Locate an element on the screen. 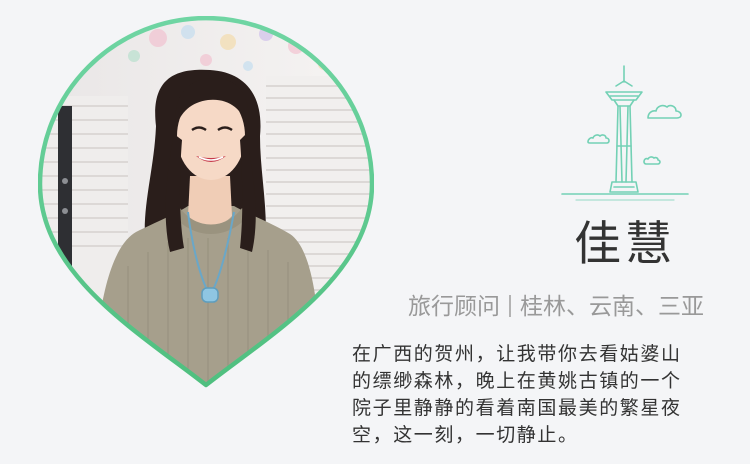 This screenshot has width=750, height=464. divider is located at coordinates (510, 306).